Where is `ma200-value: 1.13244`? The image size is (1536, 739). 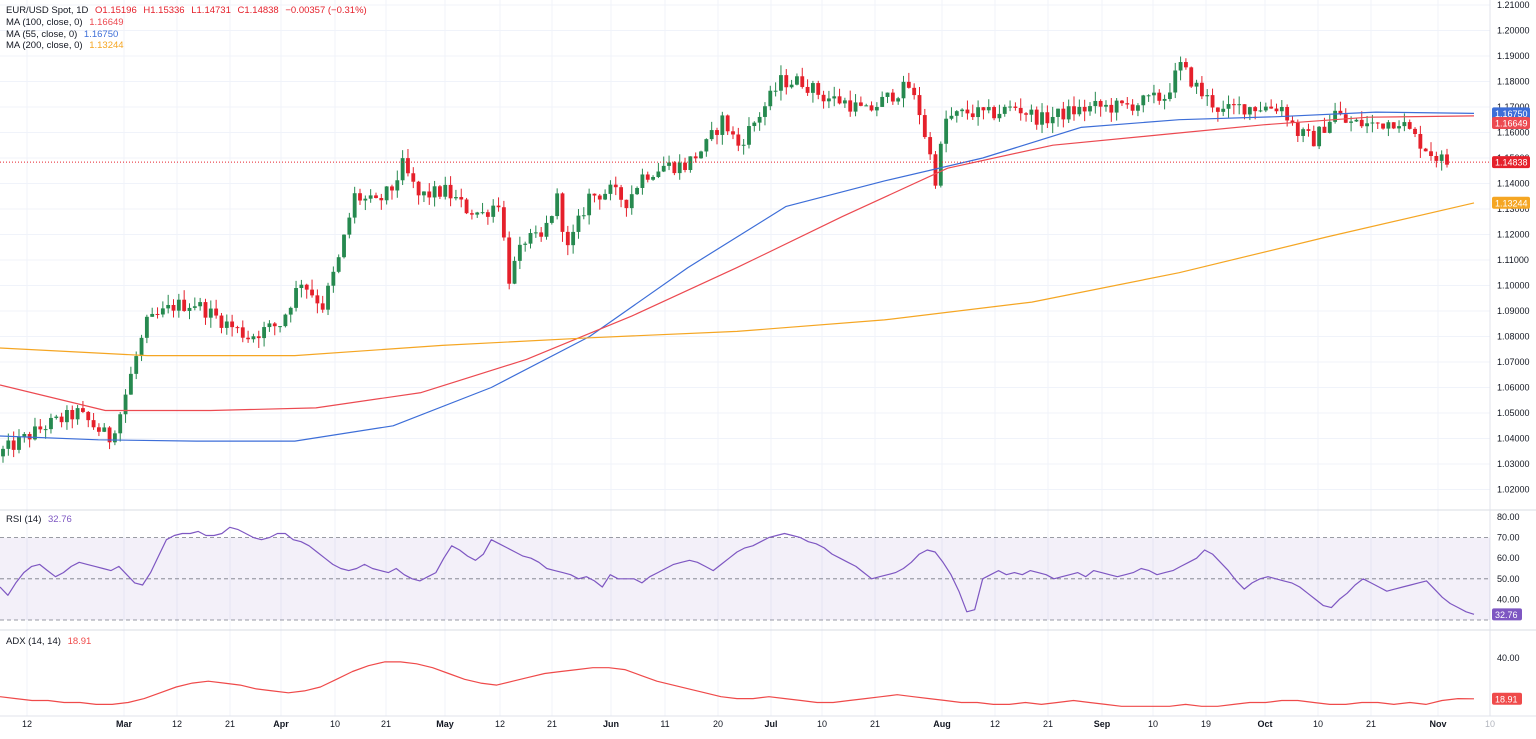 ma200-value: 1.13244 is located at coordinates (106, 45).